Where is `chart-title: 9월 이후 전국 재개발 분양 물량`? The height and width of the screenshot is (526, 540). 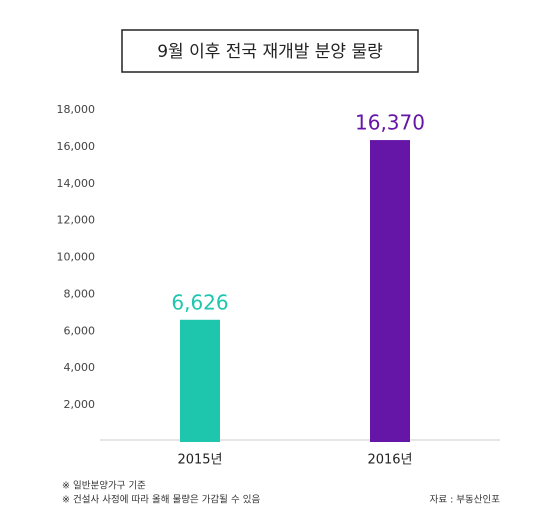 chart-title: 9월 이후 전국 재개발 분양 물량 is located at coordinates (270, 52).